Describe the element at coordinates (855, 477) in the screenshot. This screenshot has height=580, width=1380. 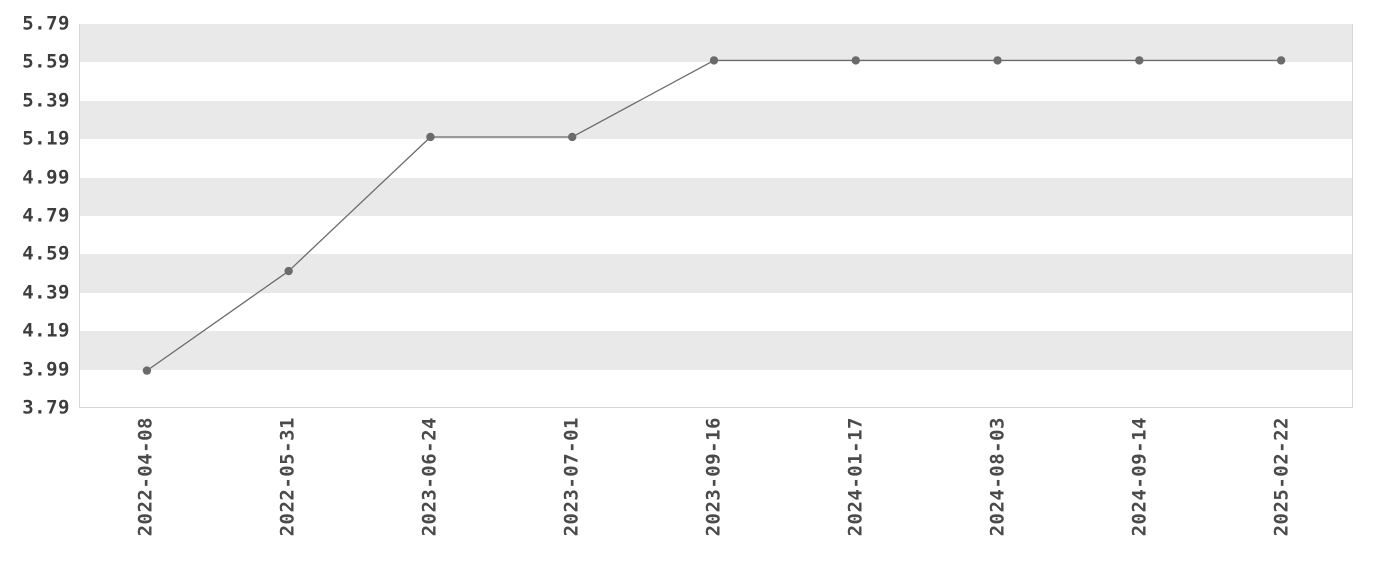
I see `x-axis-tick-label: 2024-01-17` at that location.